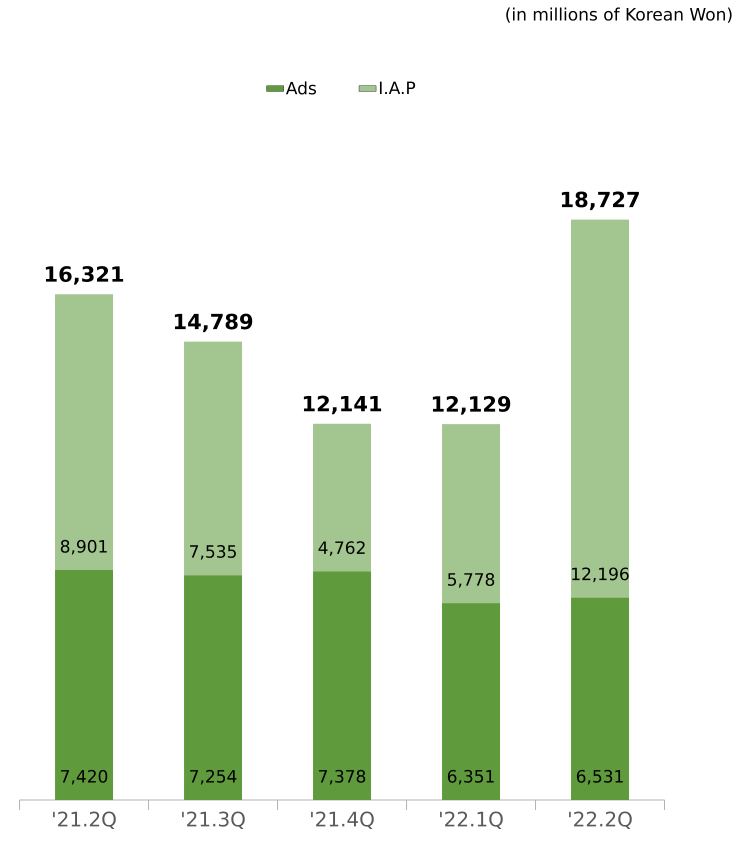 The height and width of the screenshot is (841, 745). Describe the element at coordinates (471, 405) in the screenshot. I see `total-label: 12,129` at that location.